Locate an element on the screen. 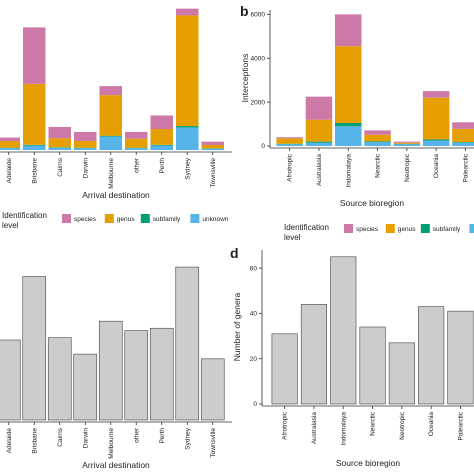 The width and height of the screenshot is (474, 474). x-tick-label: Brisbane is located at coordinates (34, 441).